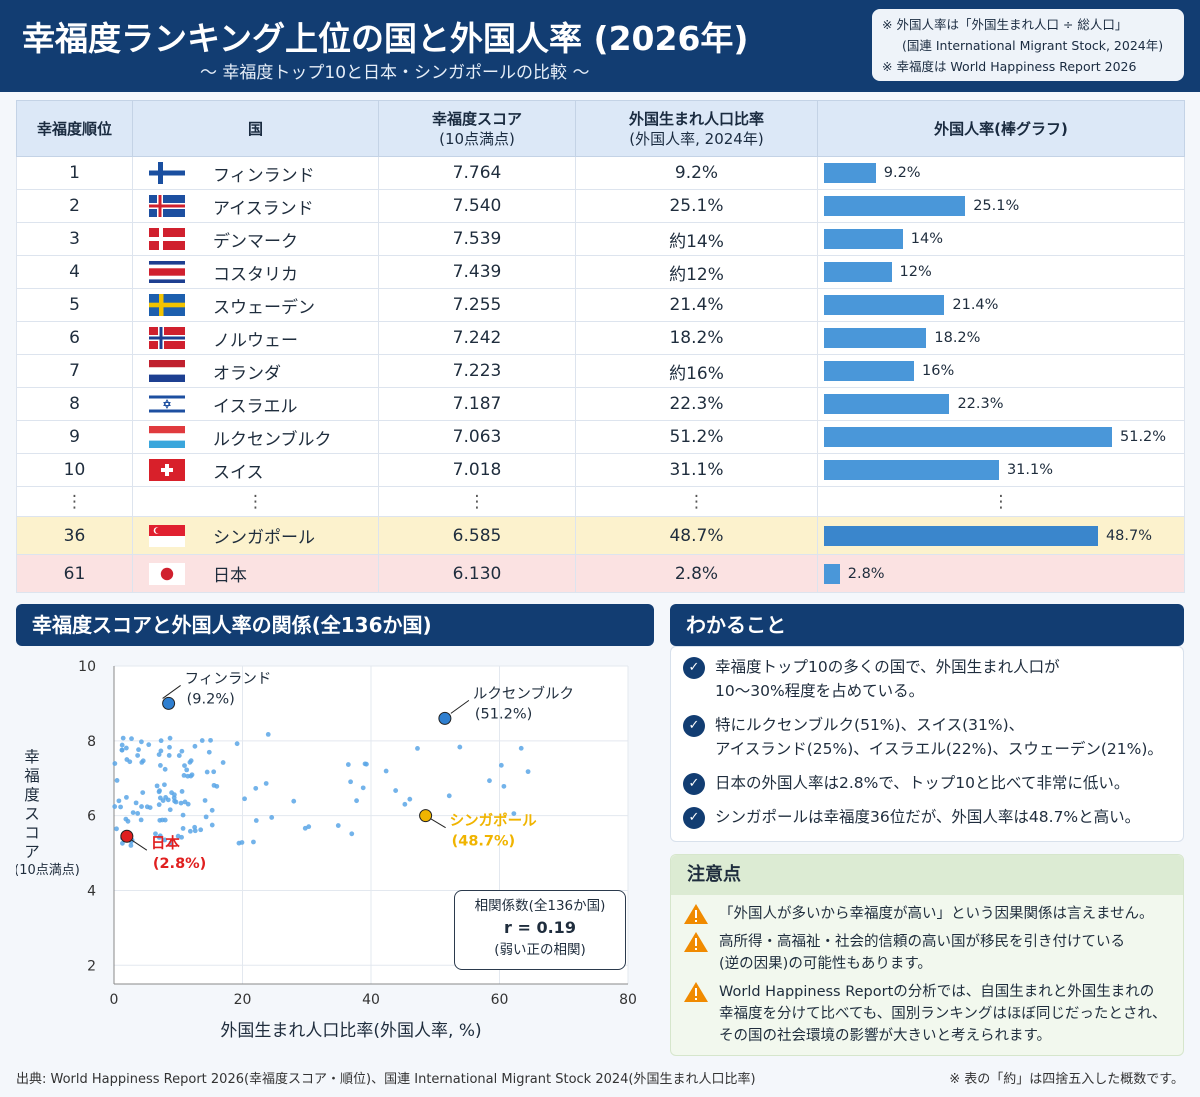 This screenshot has width=1200, height=1097. Describe the element at coordinates (922, 942) in the screenshot. I see `caution-text: 高所得・高福祉・社会的信頼の高い国が移民を引き付けている` at that location.